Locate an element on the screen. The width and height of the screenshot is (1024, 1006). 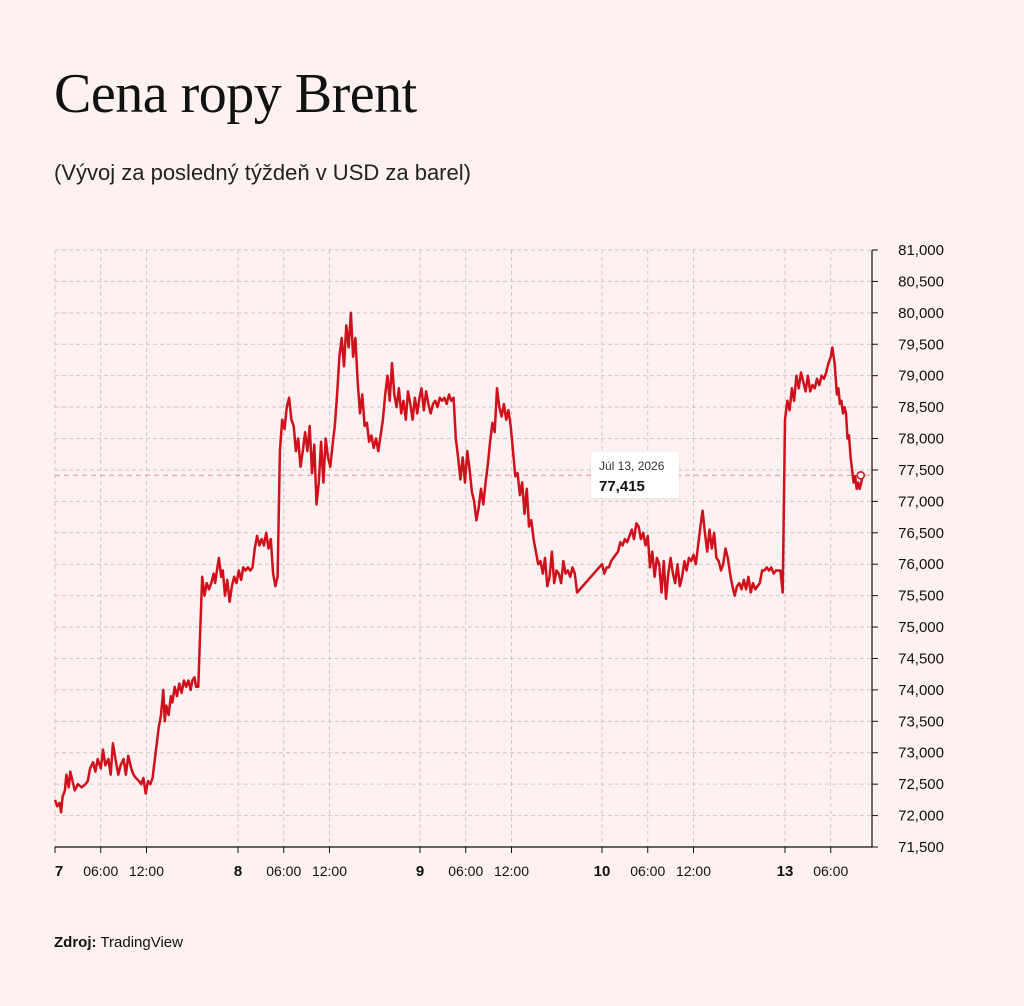
y-tick-label: 72,000 is located at coordinates (921, 816).